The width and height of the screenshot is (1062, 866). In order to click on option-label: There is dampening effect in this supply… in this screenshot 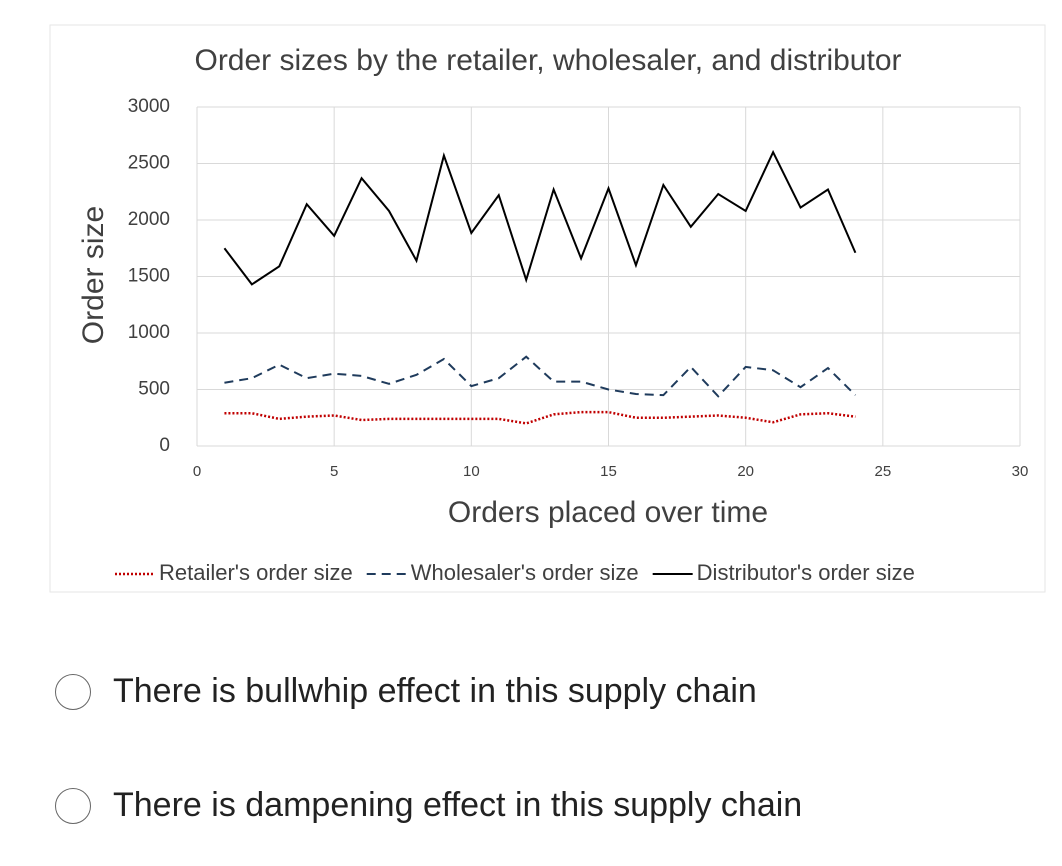, I will do `click(458, 805)`.